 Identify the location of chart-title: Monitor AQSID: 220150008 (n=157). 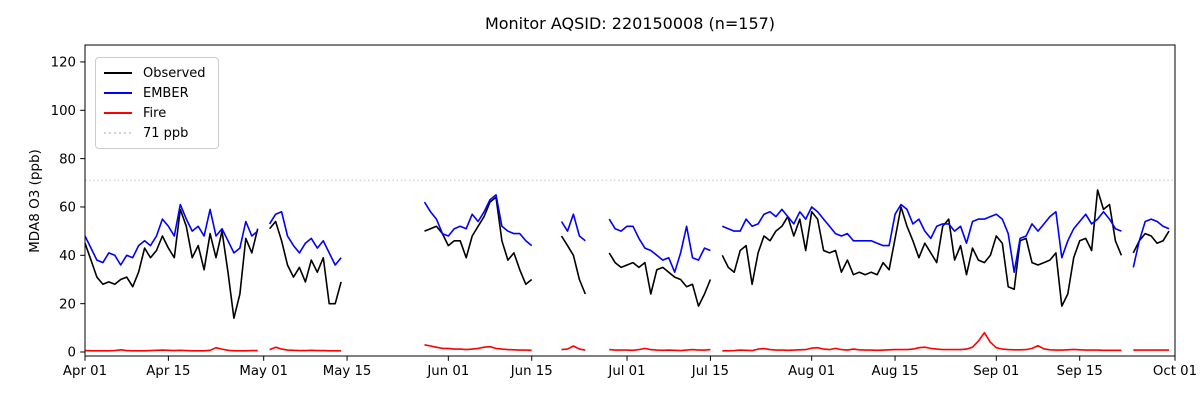
(630, 23).